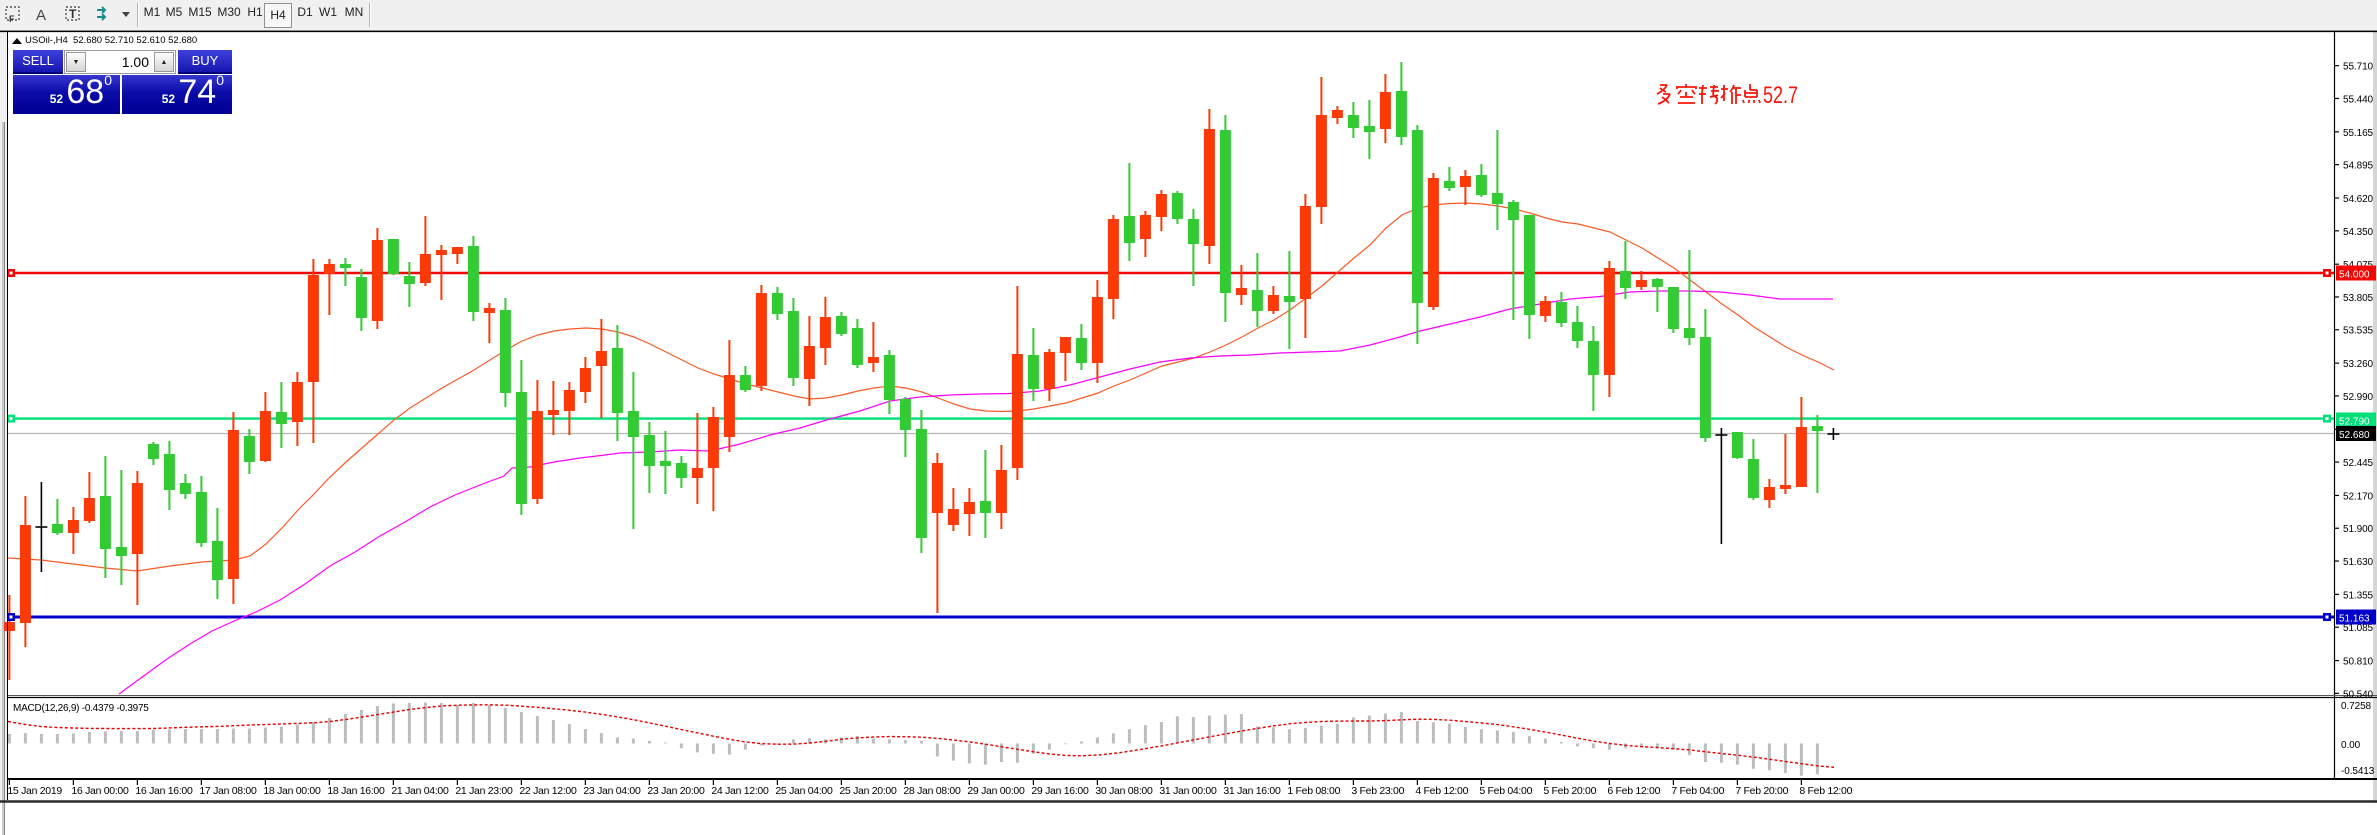  Describe the element at coordinates (2358, 232) in the screenshot. I see `svg-text: 54.350` at that location.